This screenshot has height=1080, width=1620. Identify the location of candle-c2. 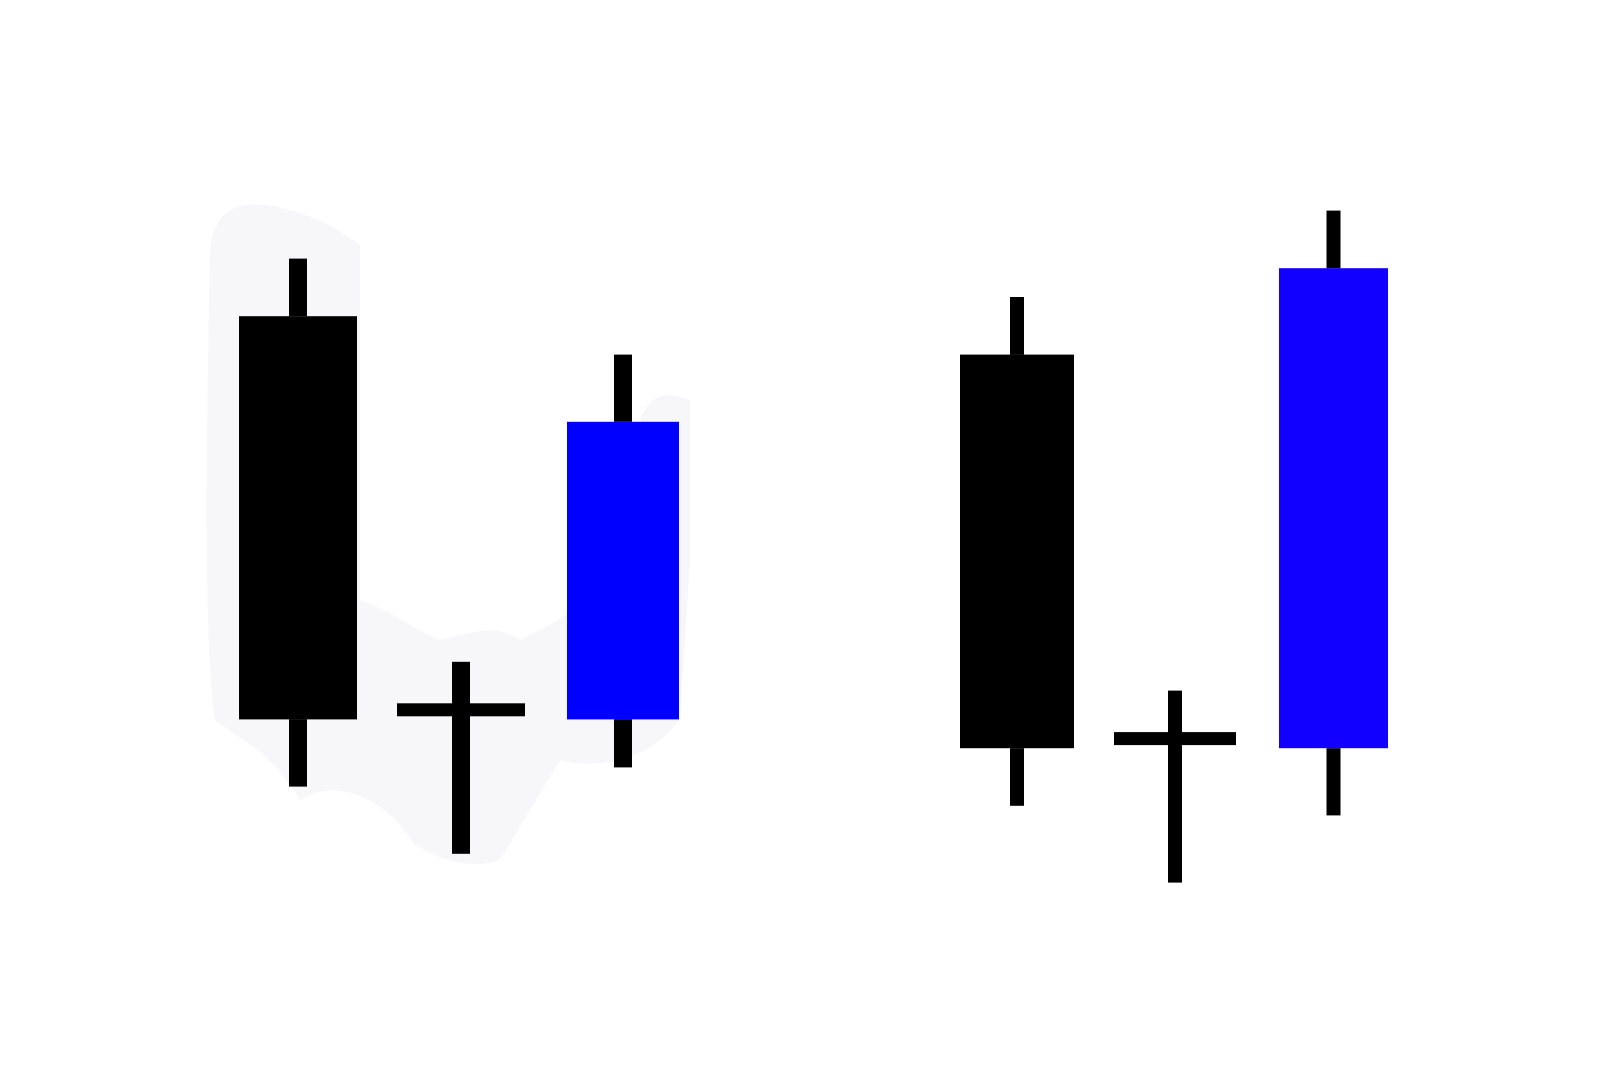
(461, 757).